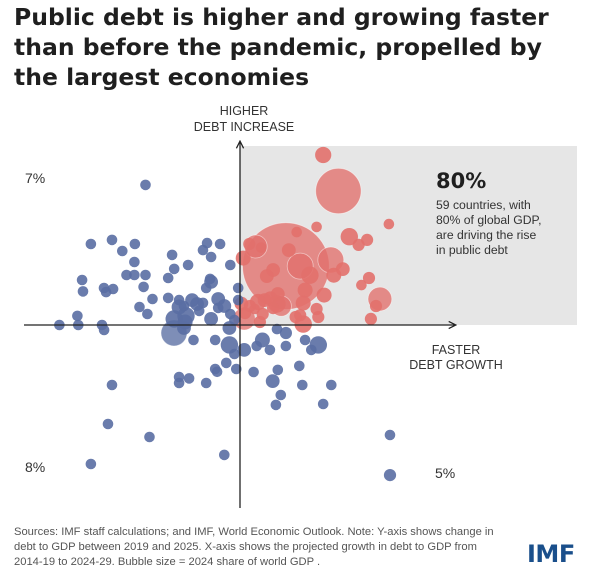  I want to click on x-axis-label-line-2: DEBT GROWTH, so click(456, 365).